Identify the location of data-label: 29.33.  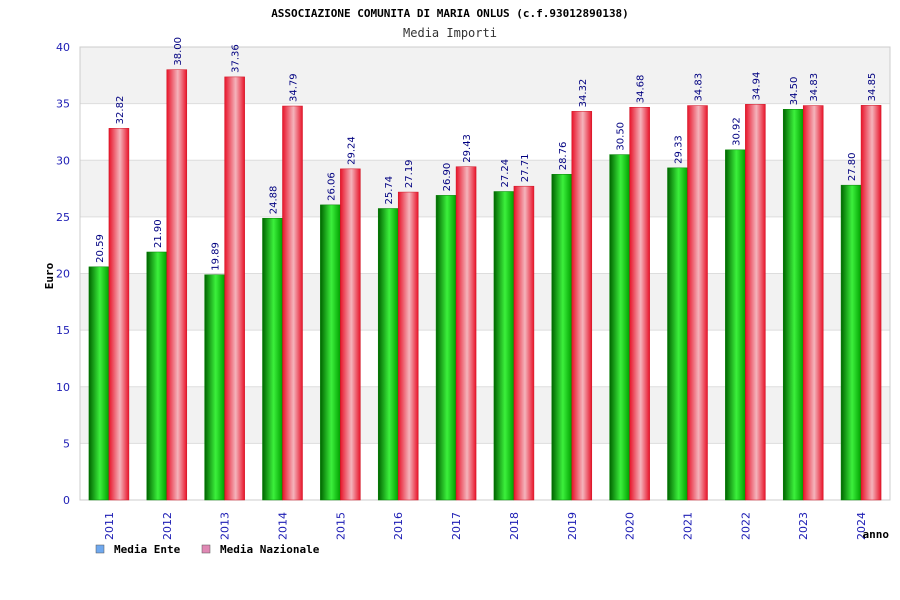
(679, 149).